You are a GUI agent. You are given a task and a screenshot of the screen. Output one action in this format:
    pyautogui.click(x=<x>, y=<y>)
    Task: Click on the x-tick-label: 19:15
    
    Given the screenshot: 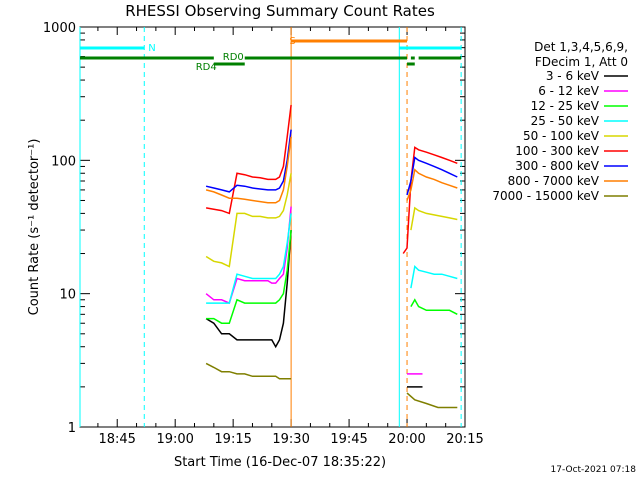 What is the action you would take?
    pyautogui.click(x=232, y=439)
    